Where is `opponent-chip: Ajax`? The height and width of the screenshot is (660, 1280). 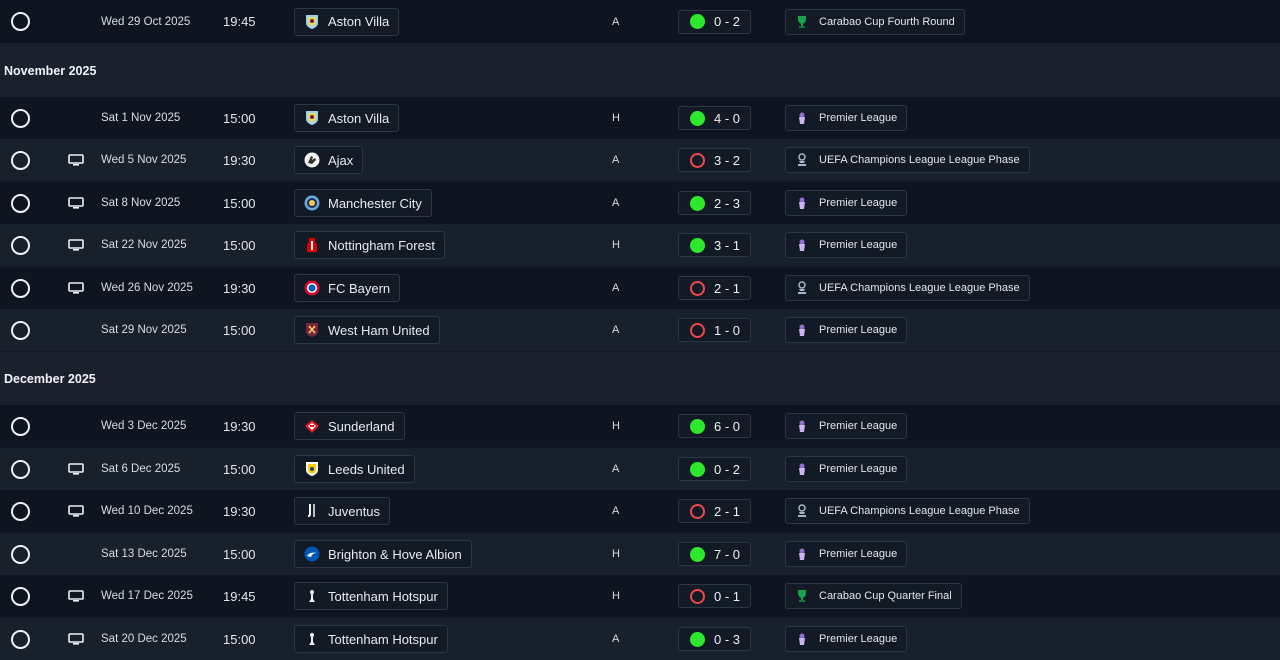
opponent-chip: Ajax is located at coordinates (329, 160).